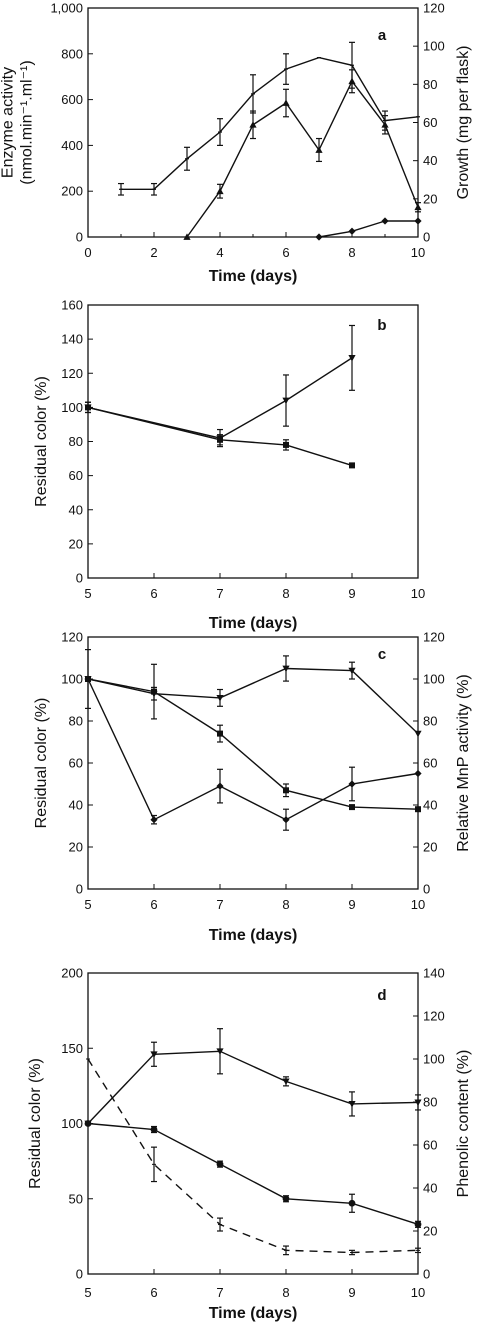  Describe the element at coordinates (430, 1145) in the screenshot. I see `y2-tick-label: 60` at that location.